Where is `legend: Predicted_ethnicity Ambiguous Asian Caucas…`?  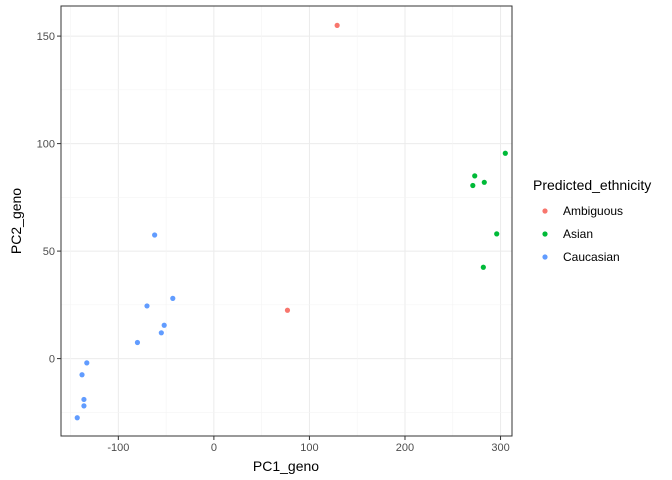 legend: Predicted_ethnicity Ambiguous Asian Caucas… is located at coordinates (592, 220).